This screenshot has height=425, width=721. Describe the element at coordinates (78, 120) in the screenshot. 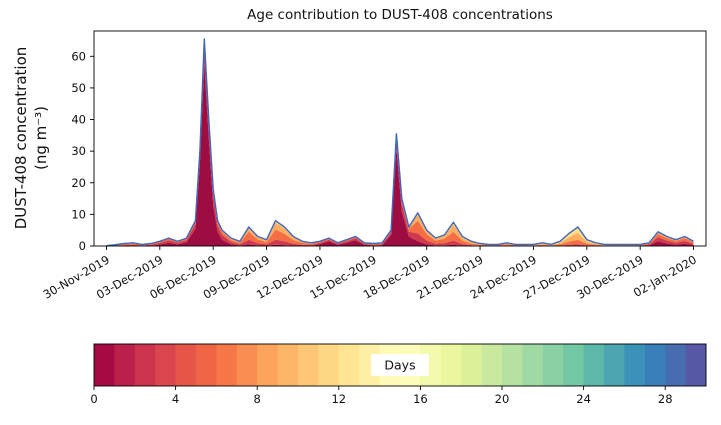

I see `y-tick-label: 40` at that location.